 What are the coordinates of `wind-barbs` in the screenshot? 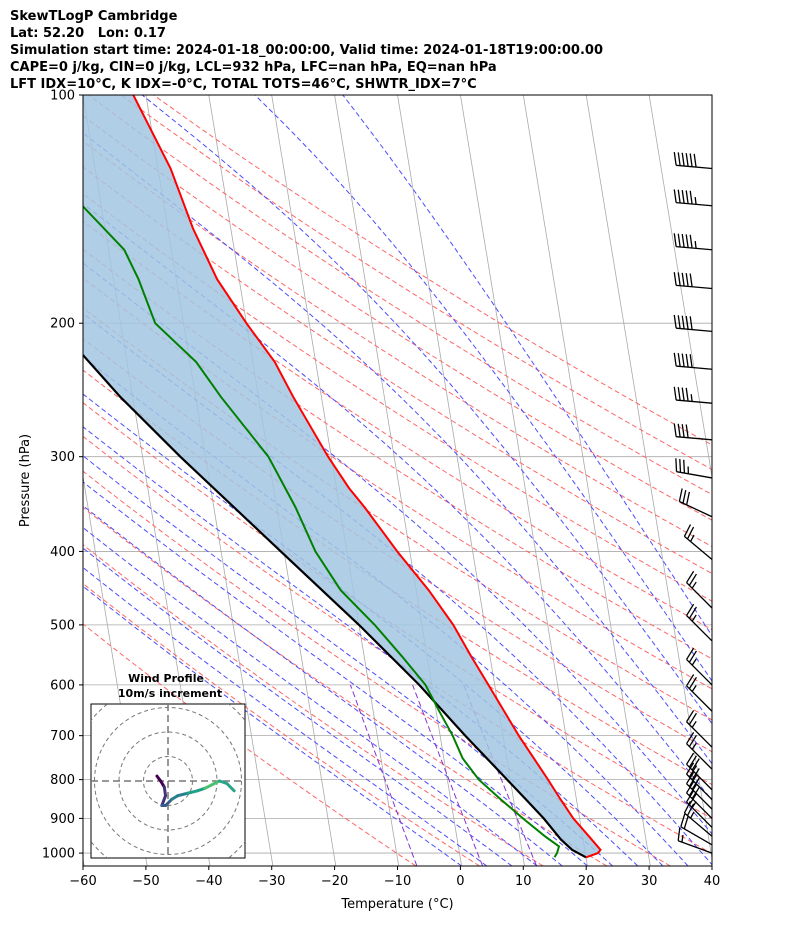 It's located at (693, 503).